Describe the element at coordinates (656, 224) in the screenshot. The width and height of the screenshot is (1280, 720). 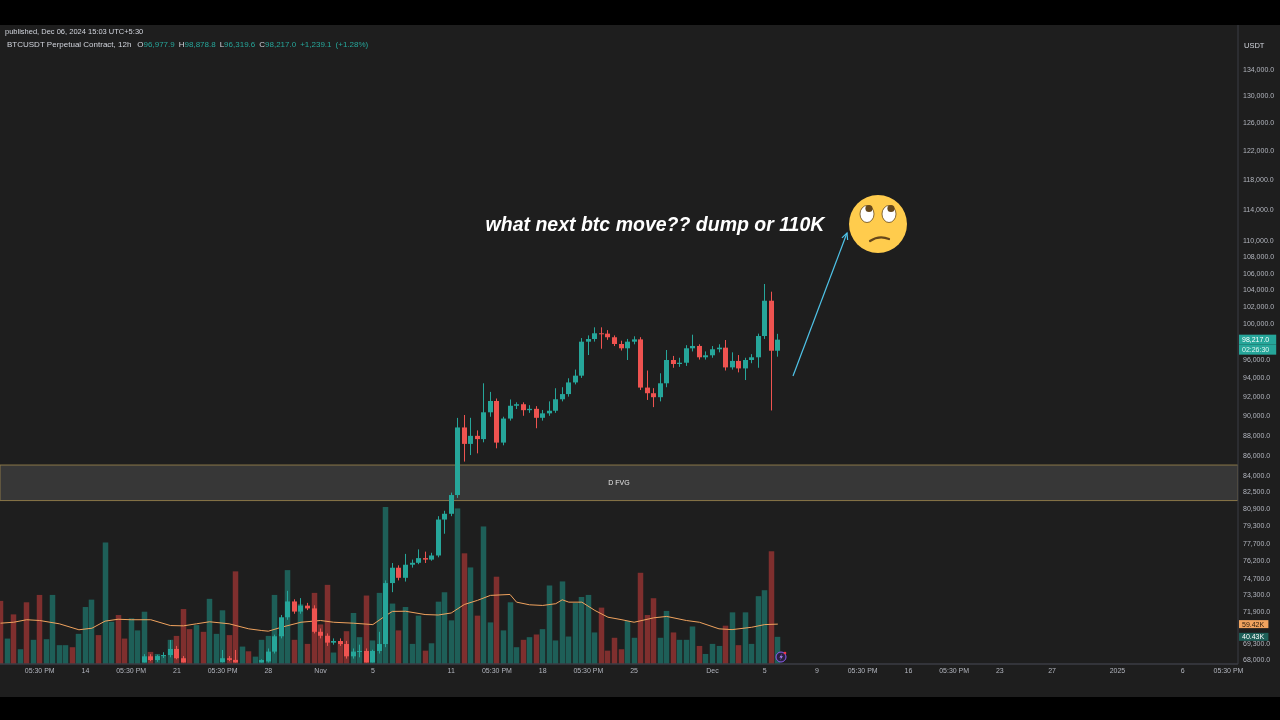
I see `annotation: what next btc move?? dump or 110K` at that location.